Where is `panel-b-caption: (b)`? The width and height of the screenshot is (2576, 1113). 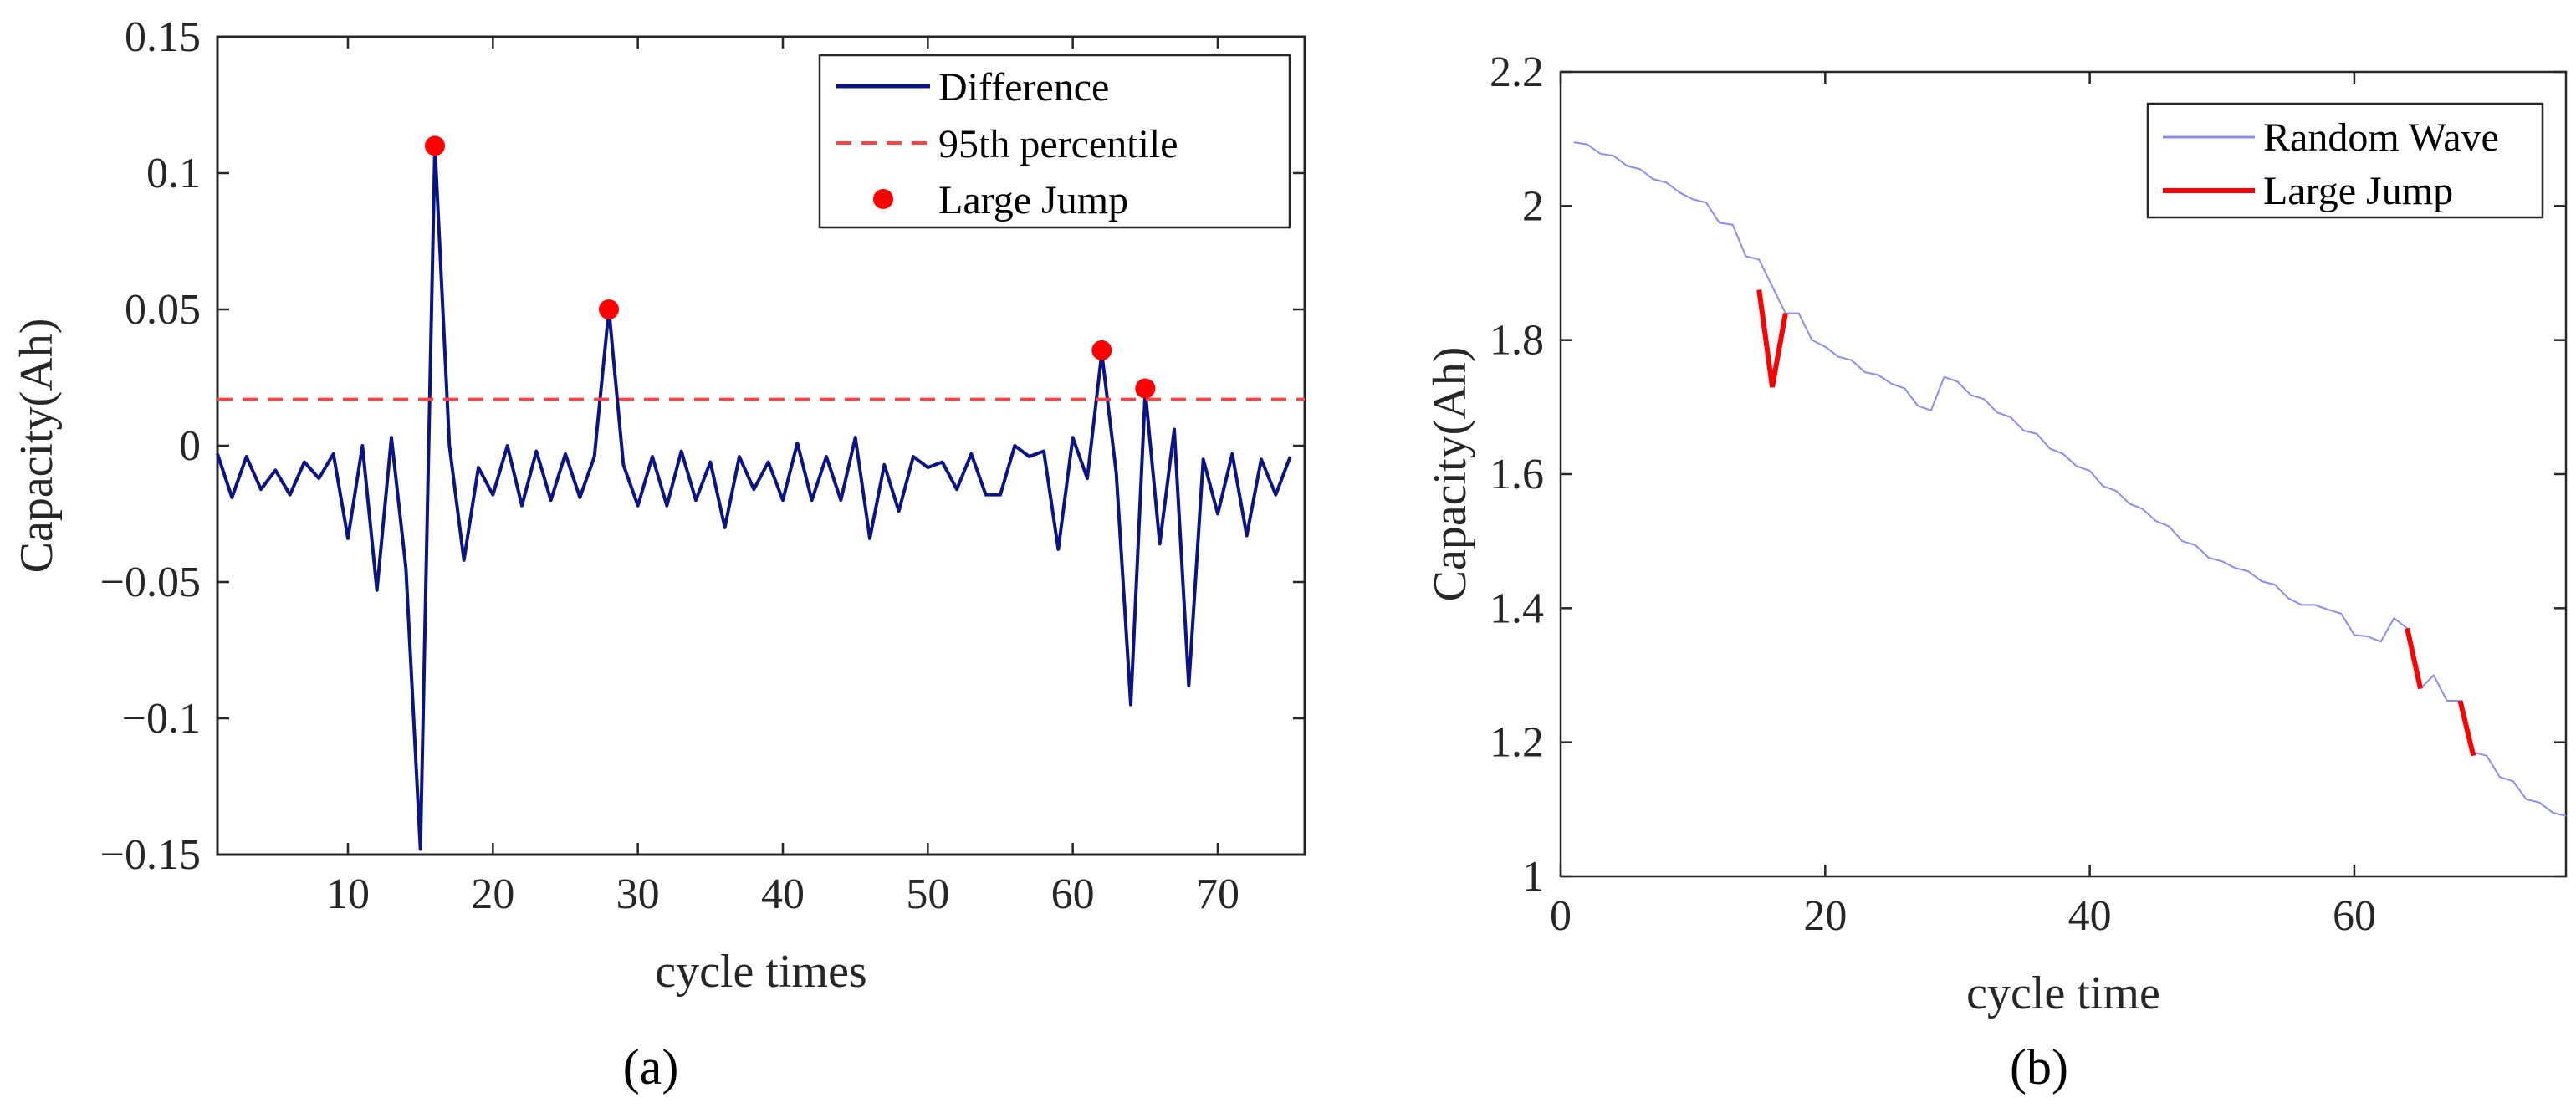 panel-b-caption: (b) is located at coordinates (2039, 1067).